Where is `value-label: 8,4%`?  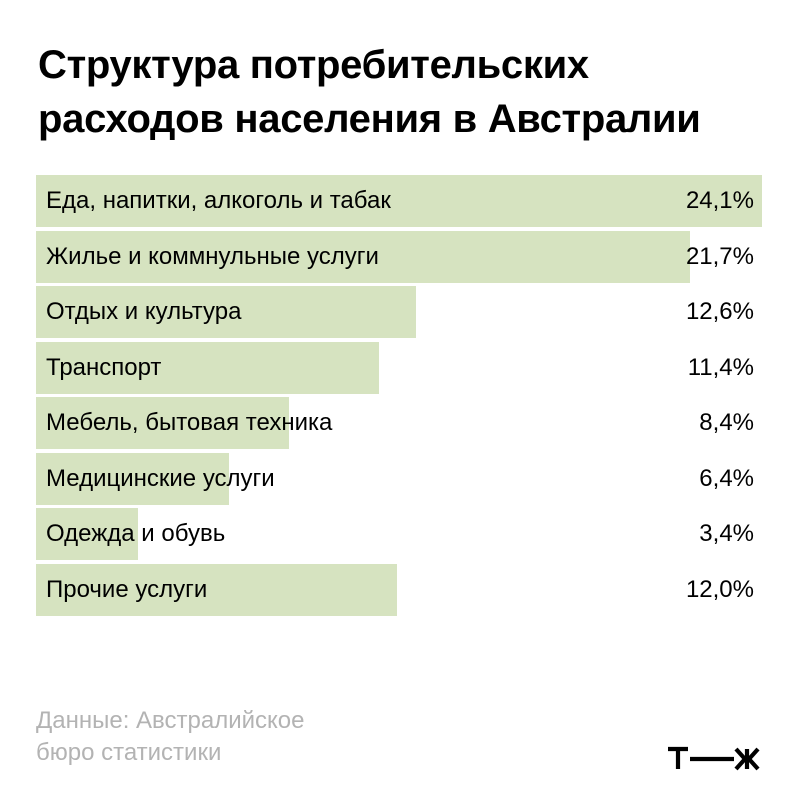 value-label: 8,4% is located at coordinates (726, 422).